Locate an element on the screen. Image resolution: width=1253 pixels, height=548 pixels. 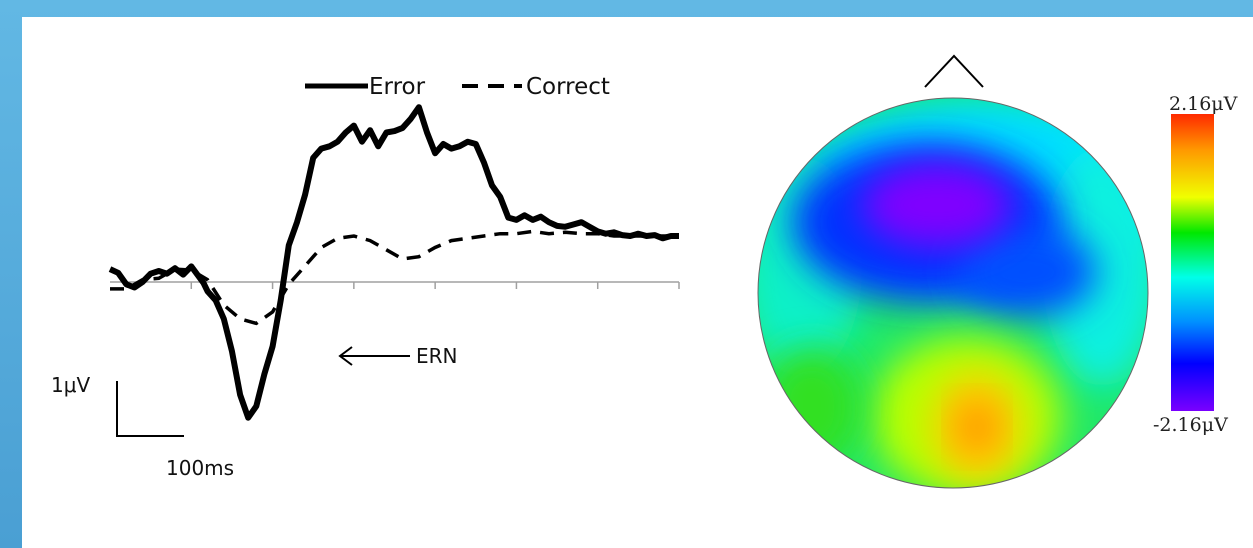
legend: Error Correct is located at coordinates (457, 87).